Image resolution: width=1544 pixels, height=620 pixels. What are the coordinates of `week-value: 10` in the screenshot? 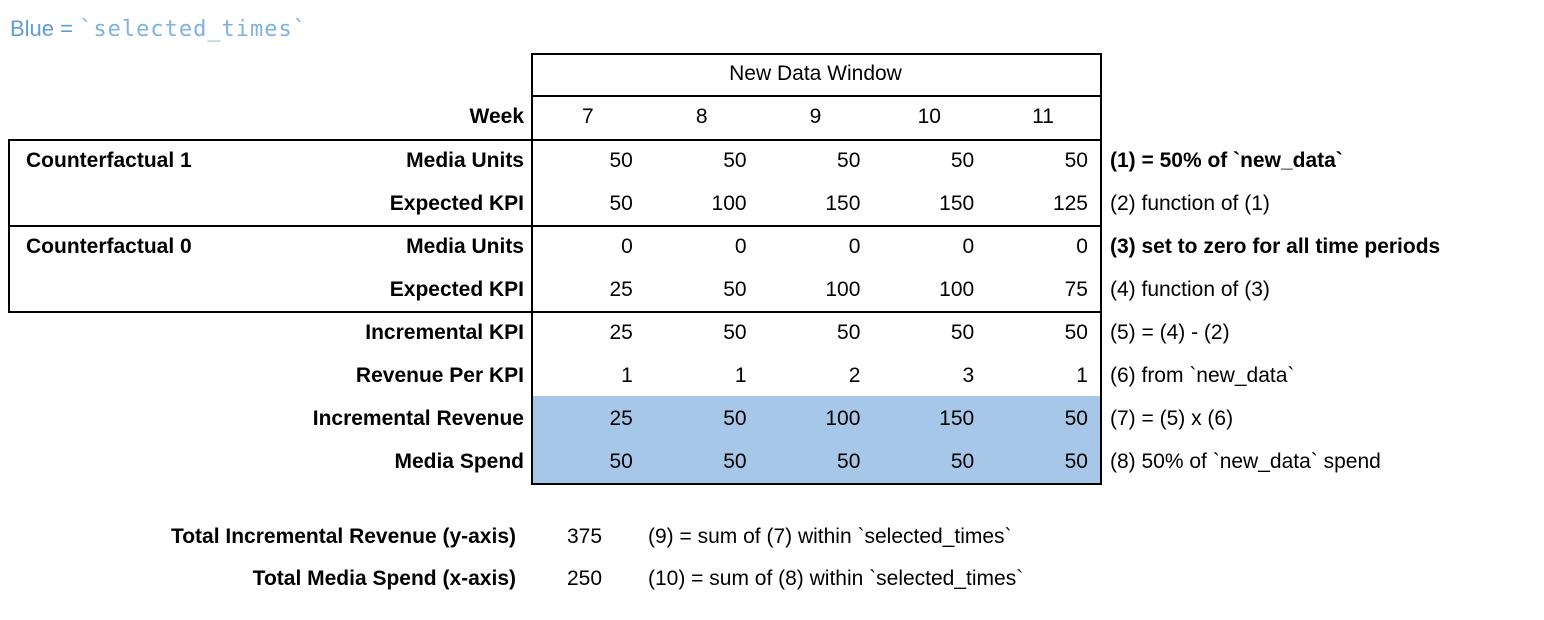 It's located at (929, 116).